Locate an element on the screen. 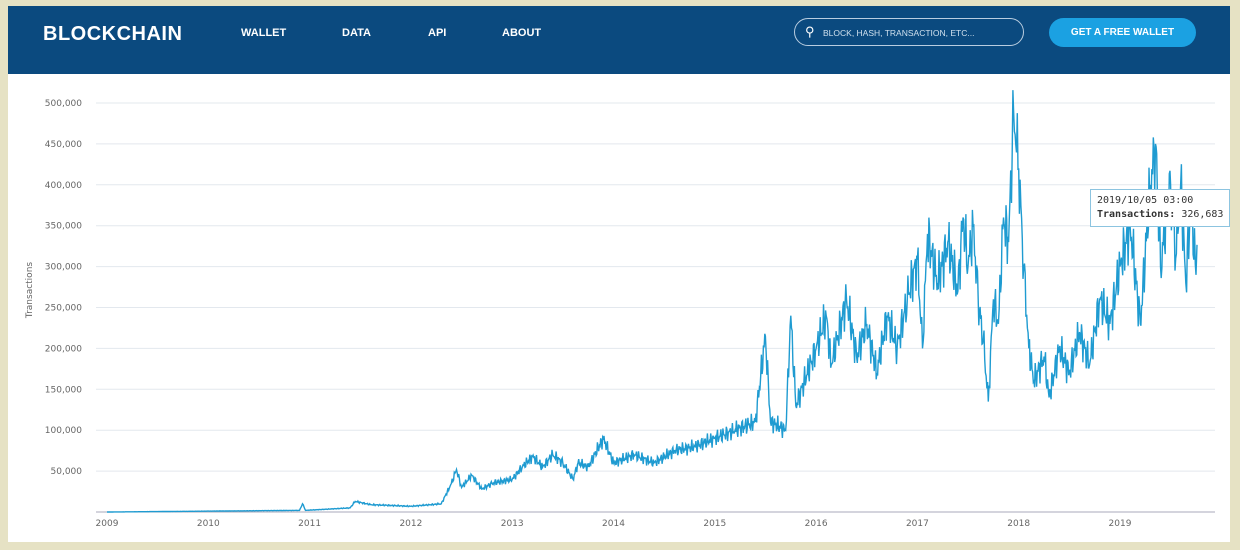  search-icon: ⚲ is located at coordinates (810, 31).